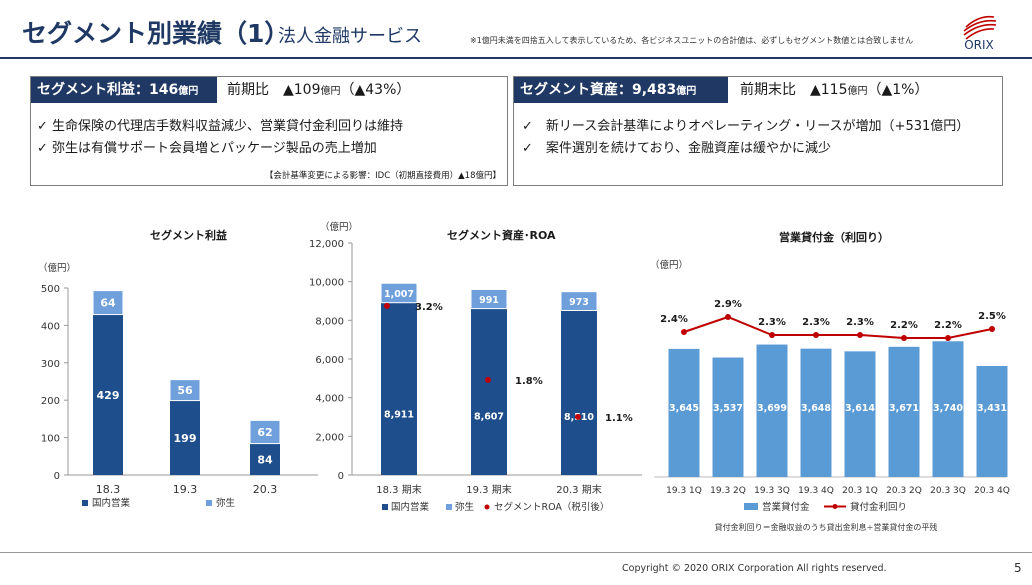 This screenshot has width=1032, height=585. What do you see at coordinates (529, 381) in the screenshot?
I see `roa-label: 1.8%` at bounding box center [529, 381].